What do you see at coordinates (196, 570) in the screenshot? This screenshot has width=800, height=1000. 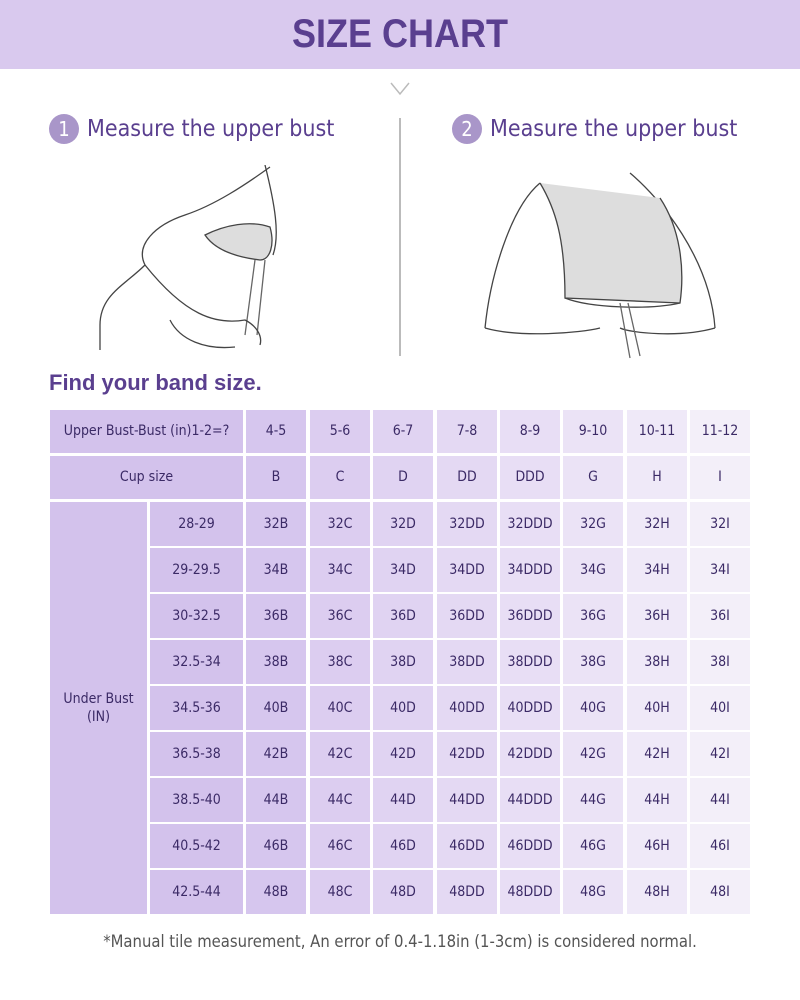 I see `under-bust-cell: 29-29.5` at bounding box center [196, 570].